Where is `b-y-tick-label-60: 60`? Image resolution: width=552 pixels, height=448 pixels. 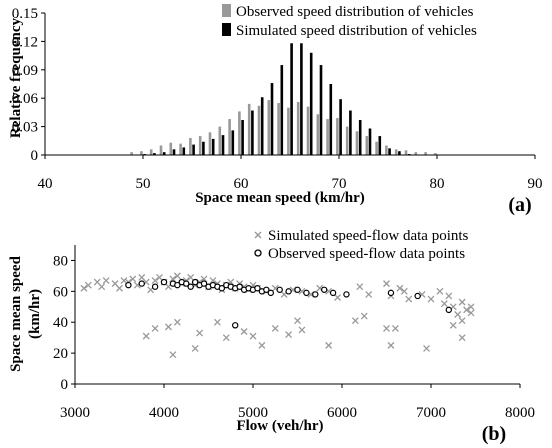 b-y-tick-label-60: 60 is located at coordinates (60, 292).